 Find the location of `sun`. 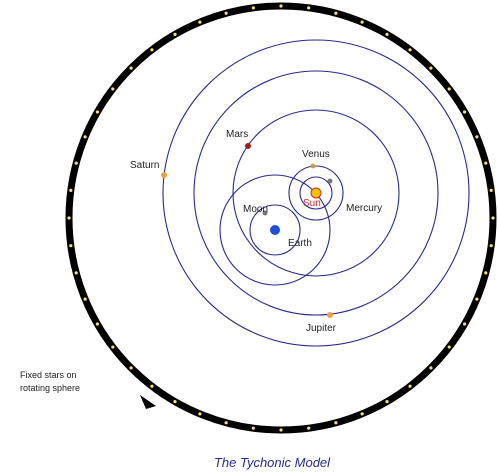

sun is located at coordinates (316, 193).